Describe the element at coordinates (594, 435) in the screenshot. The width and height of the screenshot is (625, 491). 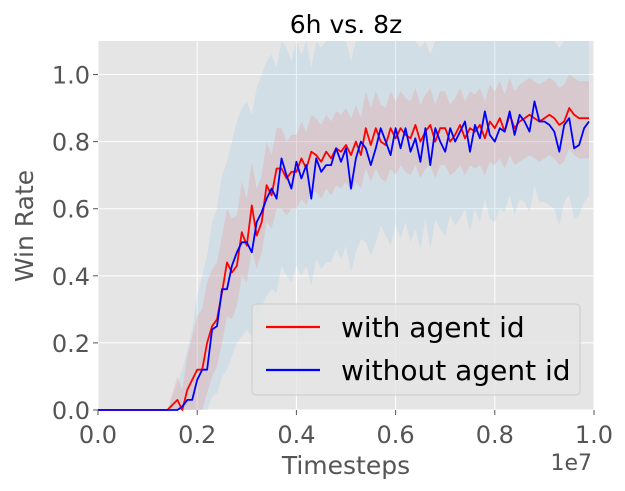
I see `x-tick-label: 1.0` at that location.